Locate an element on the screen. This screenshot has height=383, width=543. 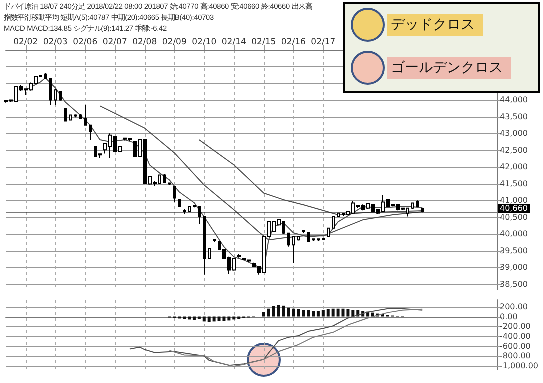
ref-line-label: 40,660 is located at coordinates (514, 208).